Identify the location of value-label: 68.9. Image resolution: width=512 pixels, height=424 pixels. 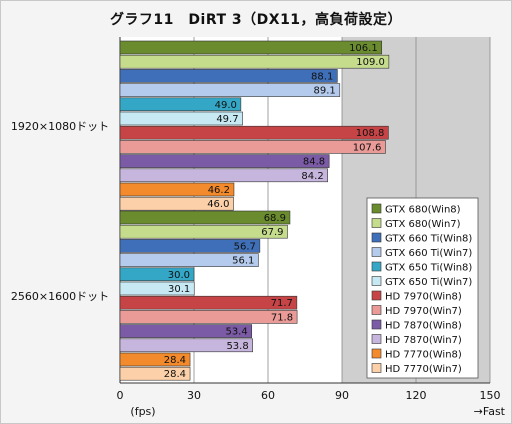
(275, 218).